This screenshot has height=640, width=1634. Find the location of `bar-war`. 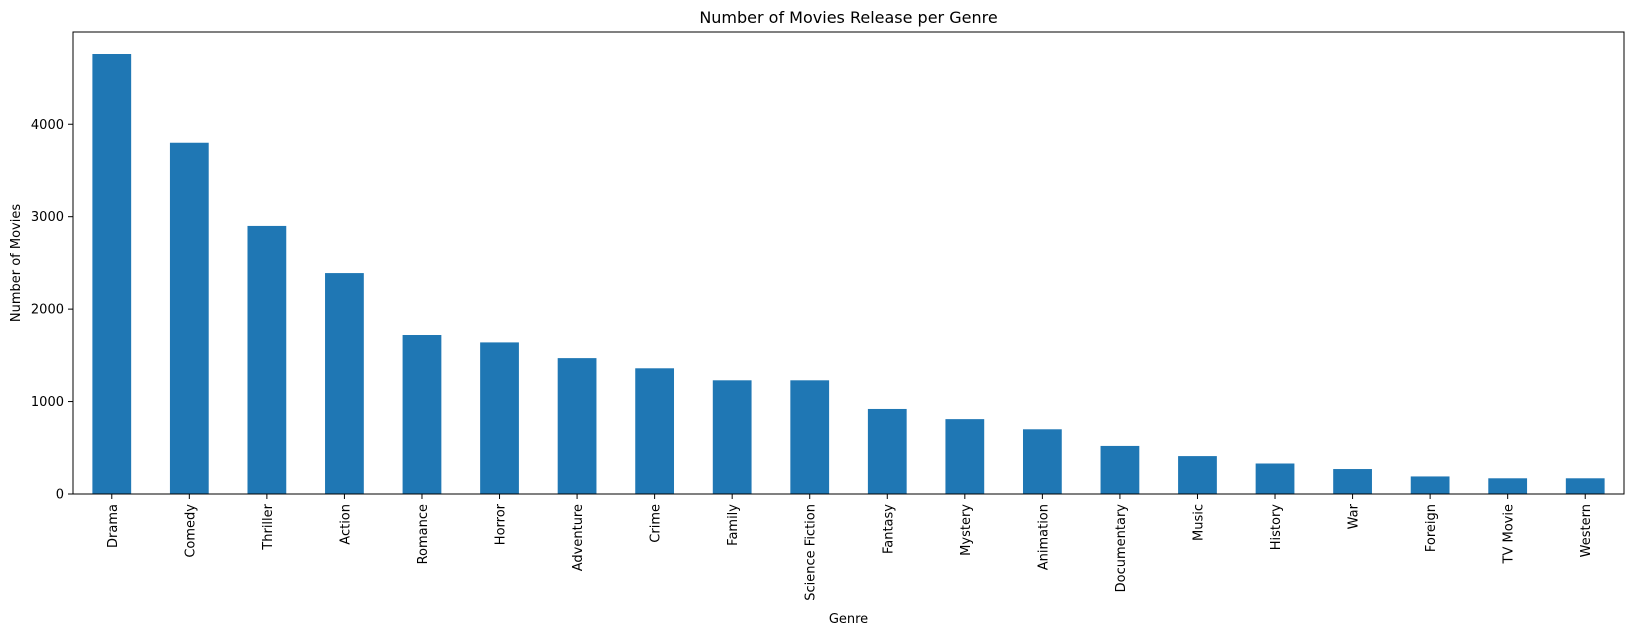

bar-war is located at coordinates (1352, 481).